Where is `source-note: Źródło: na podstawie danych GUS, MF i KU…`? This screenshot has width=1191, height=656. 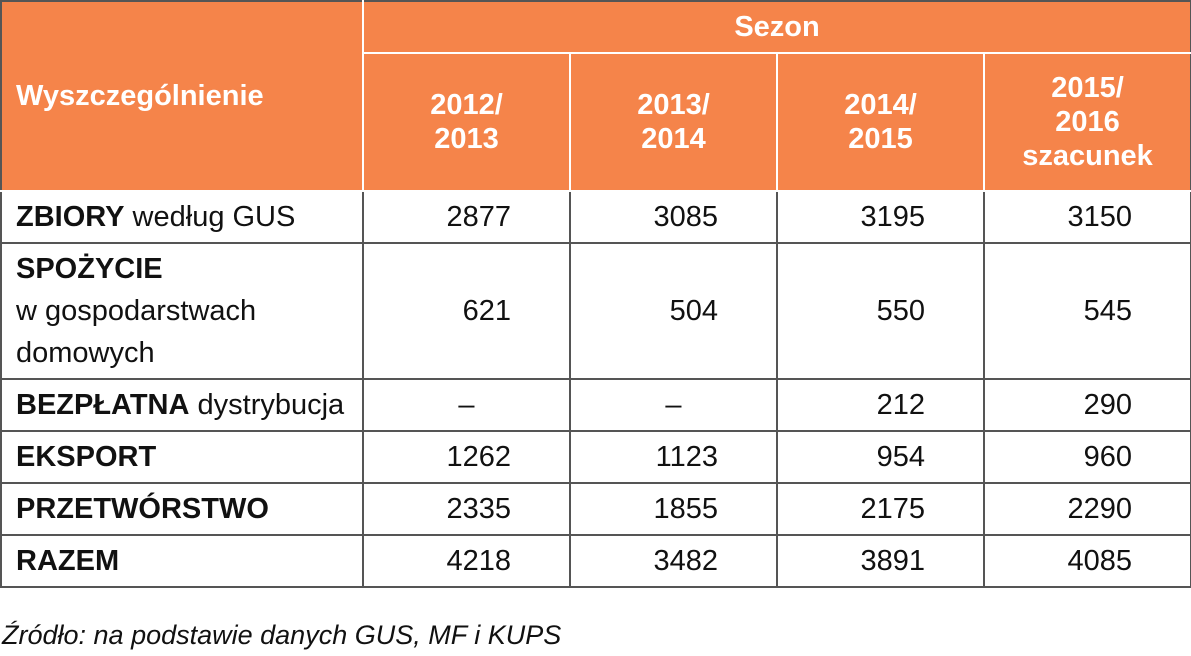
source-note: Źródło: na podstawie danych GUS, MF i KU… is located at coordinates (282, 635).